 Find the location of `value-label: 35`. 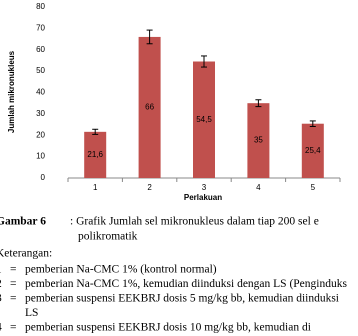

value-label: 35 is located at coordinates (258, 140).